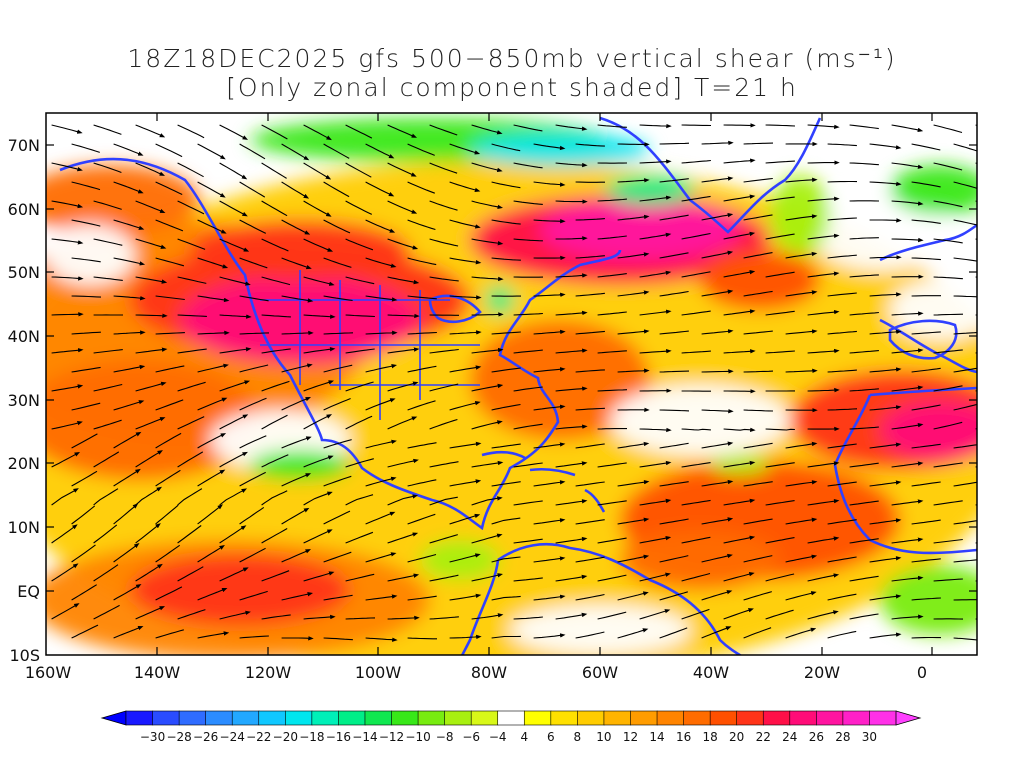  Describe the element at coordinates (24, 463) in the screenshot. I see `lat-label: 20N` at that location.